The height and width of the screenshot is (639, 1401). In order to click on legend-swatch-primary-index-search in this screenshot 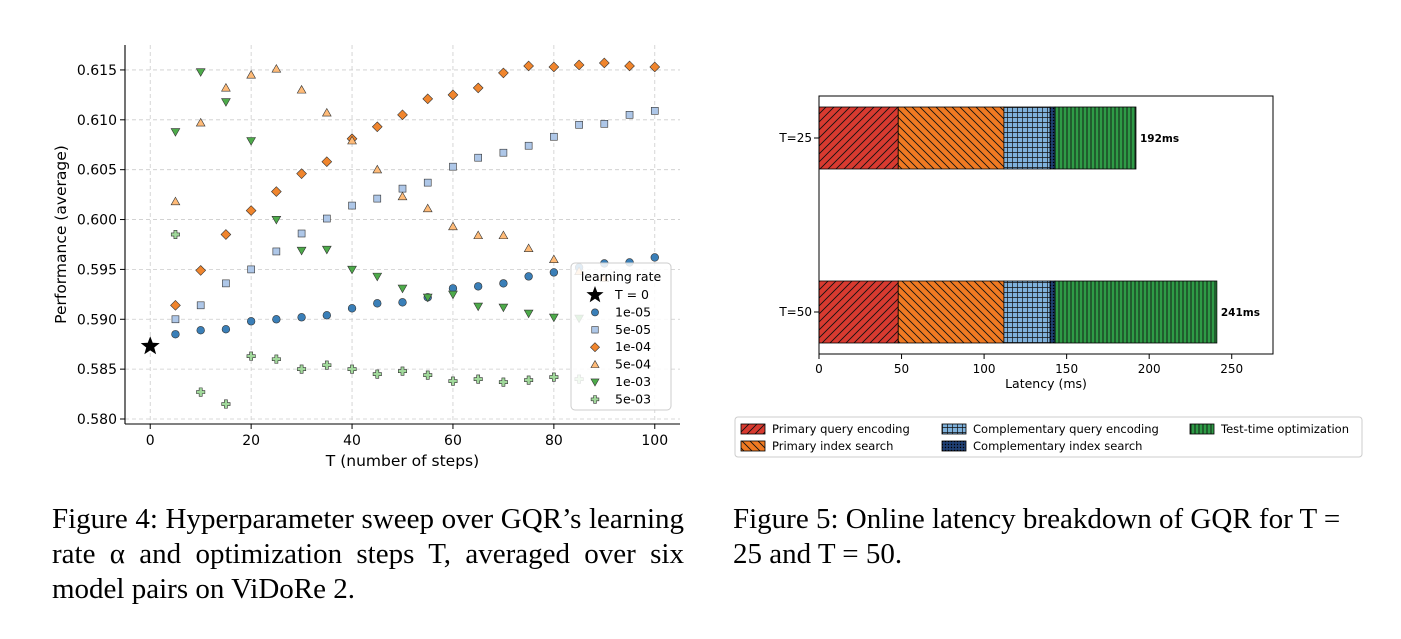, I will do `click(753, 446)`.